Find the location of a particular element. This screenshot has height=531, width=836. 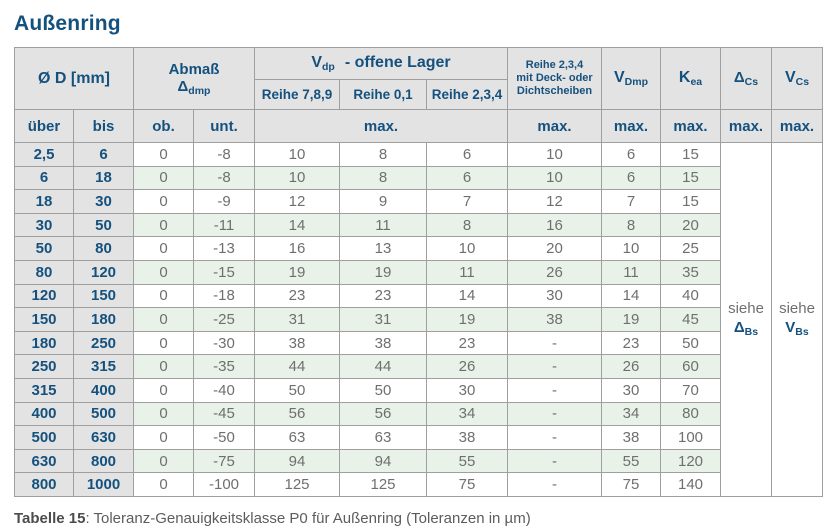

header-reihe-01: Reihe 0,1 is located at coordinates (383, 94).